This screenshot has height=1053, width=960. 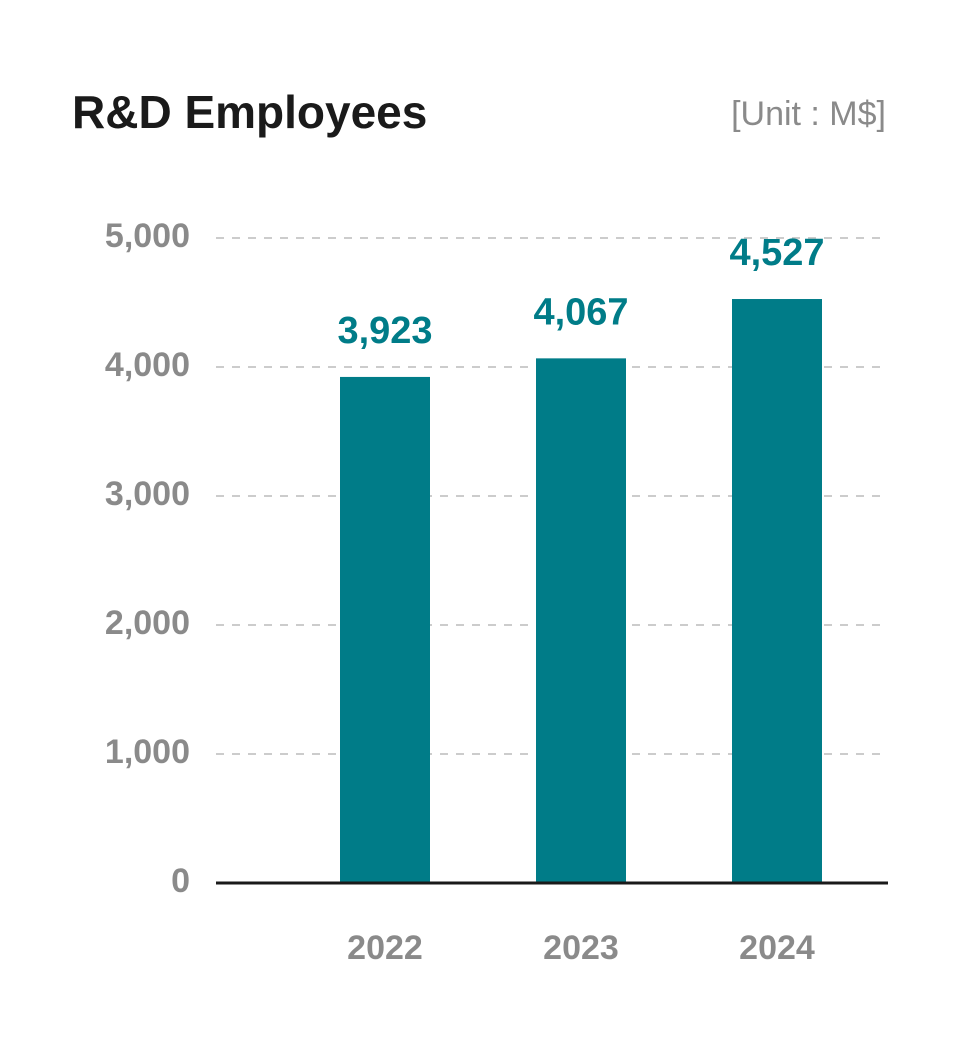 I want to click on value-label: 4,067, so click(x=580, y=312).